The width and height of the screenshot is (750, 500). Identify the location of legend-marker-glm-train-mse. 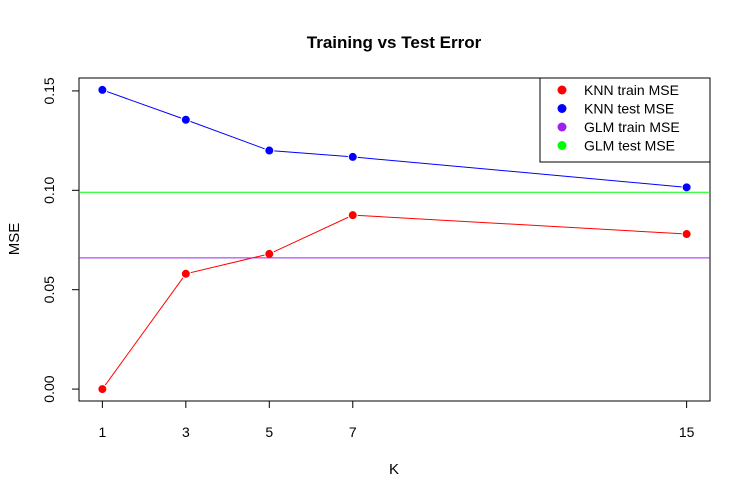
(562, 127).